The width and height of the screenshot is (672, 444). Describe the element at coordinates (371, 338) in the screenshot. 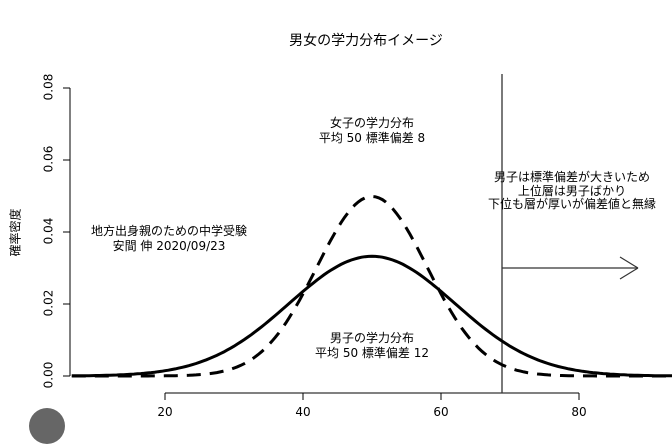

I see `male-annotation-line1: 男子の学力分布` at that location.